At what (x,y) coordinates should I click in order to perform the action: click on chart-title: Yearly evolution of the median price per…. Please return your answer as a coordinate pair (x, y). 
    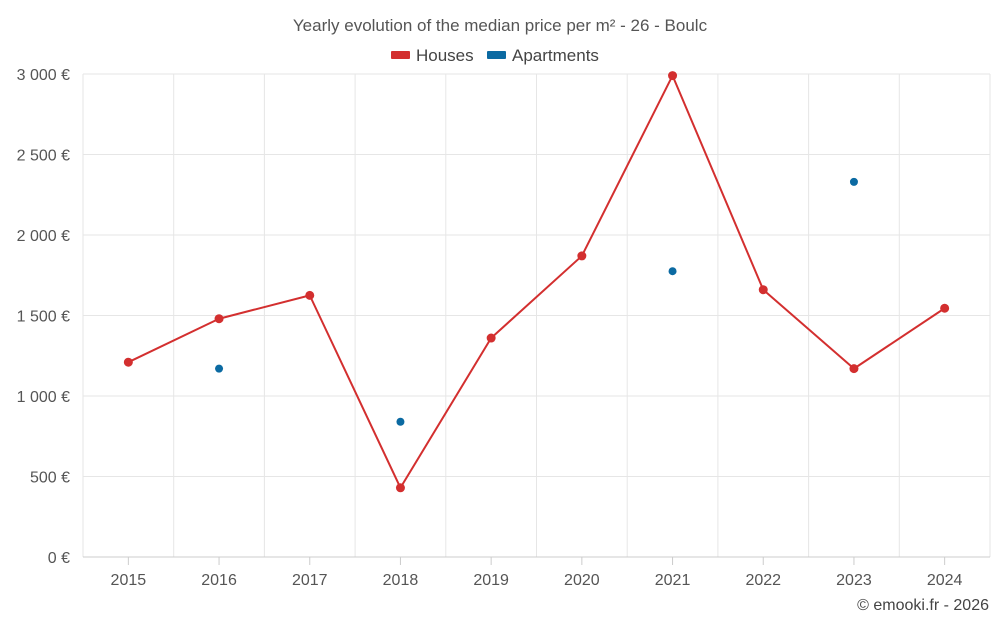
    Looking at the image, I should click on (500, 25).